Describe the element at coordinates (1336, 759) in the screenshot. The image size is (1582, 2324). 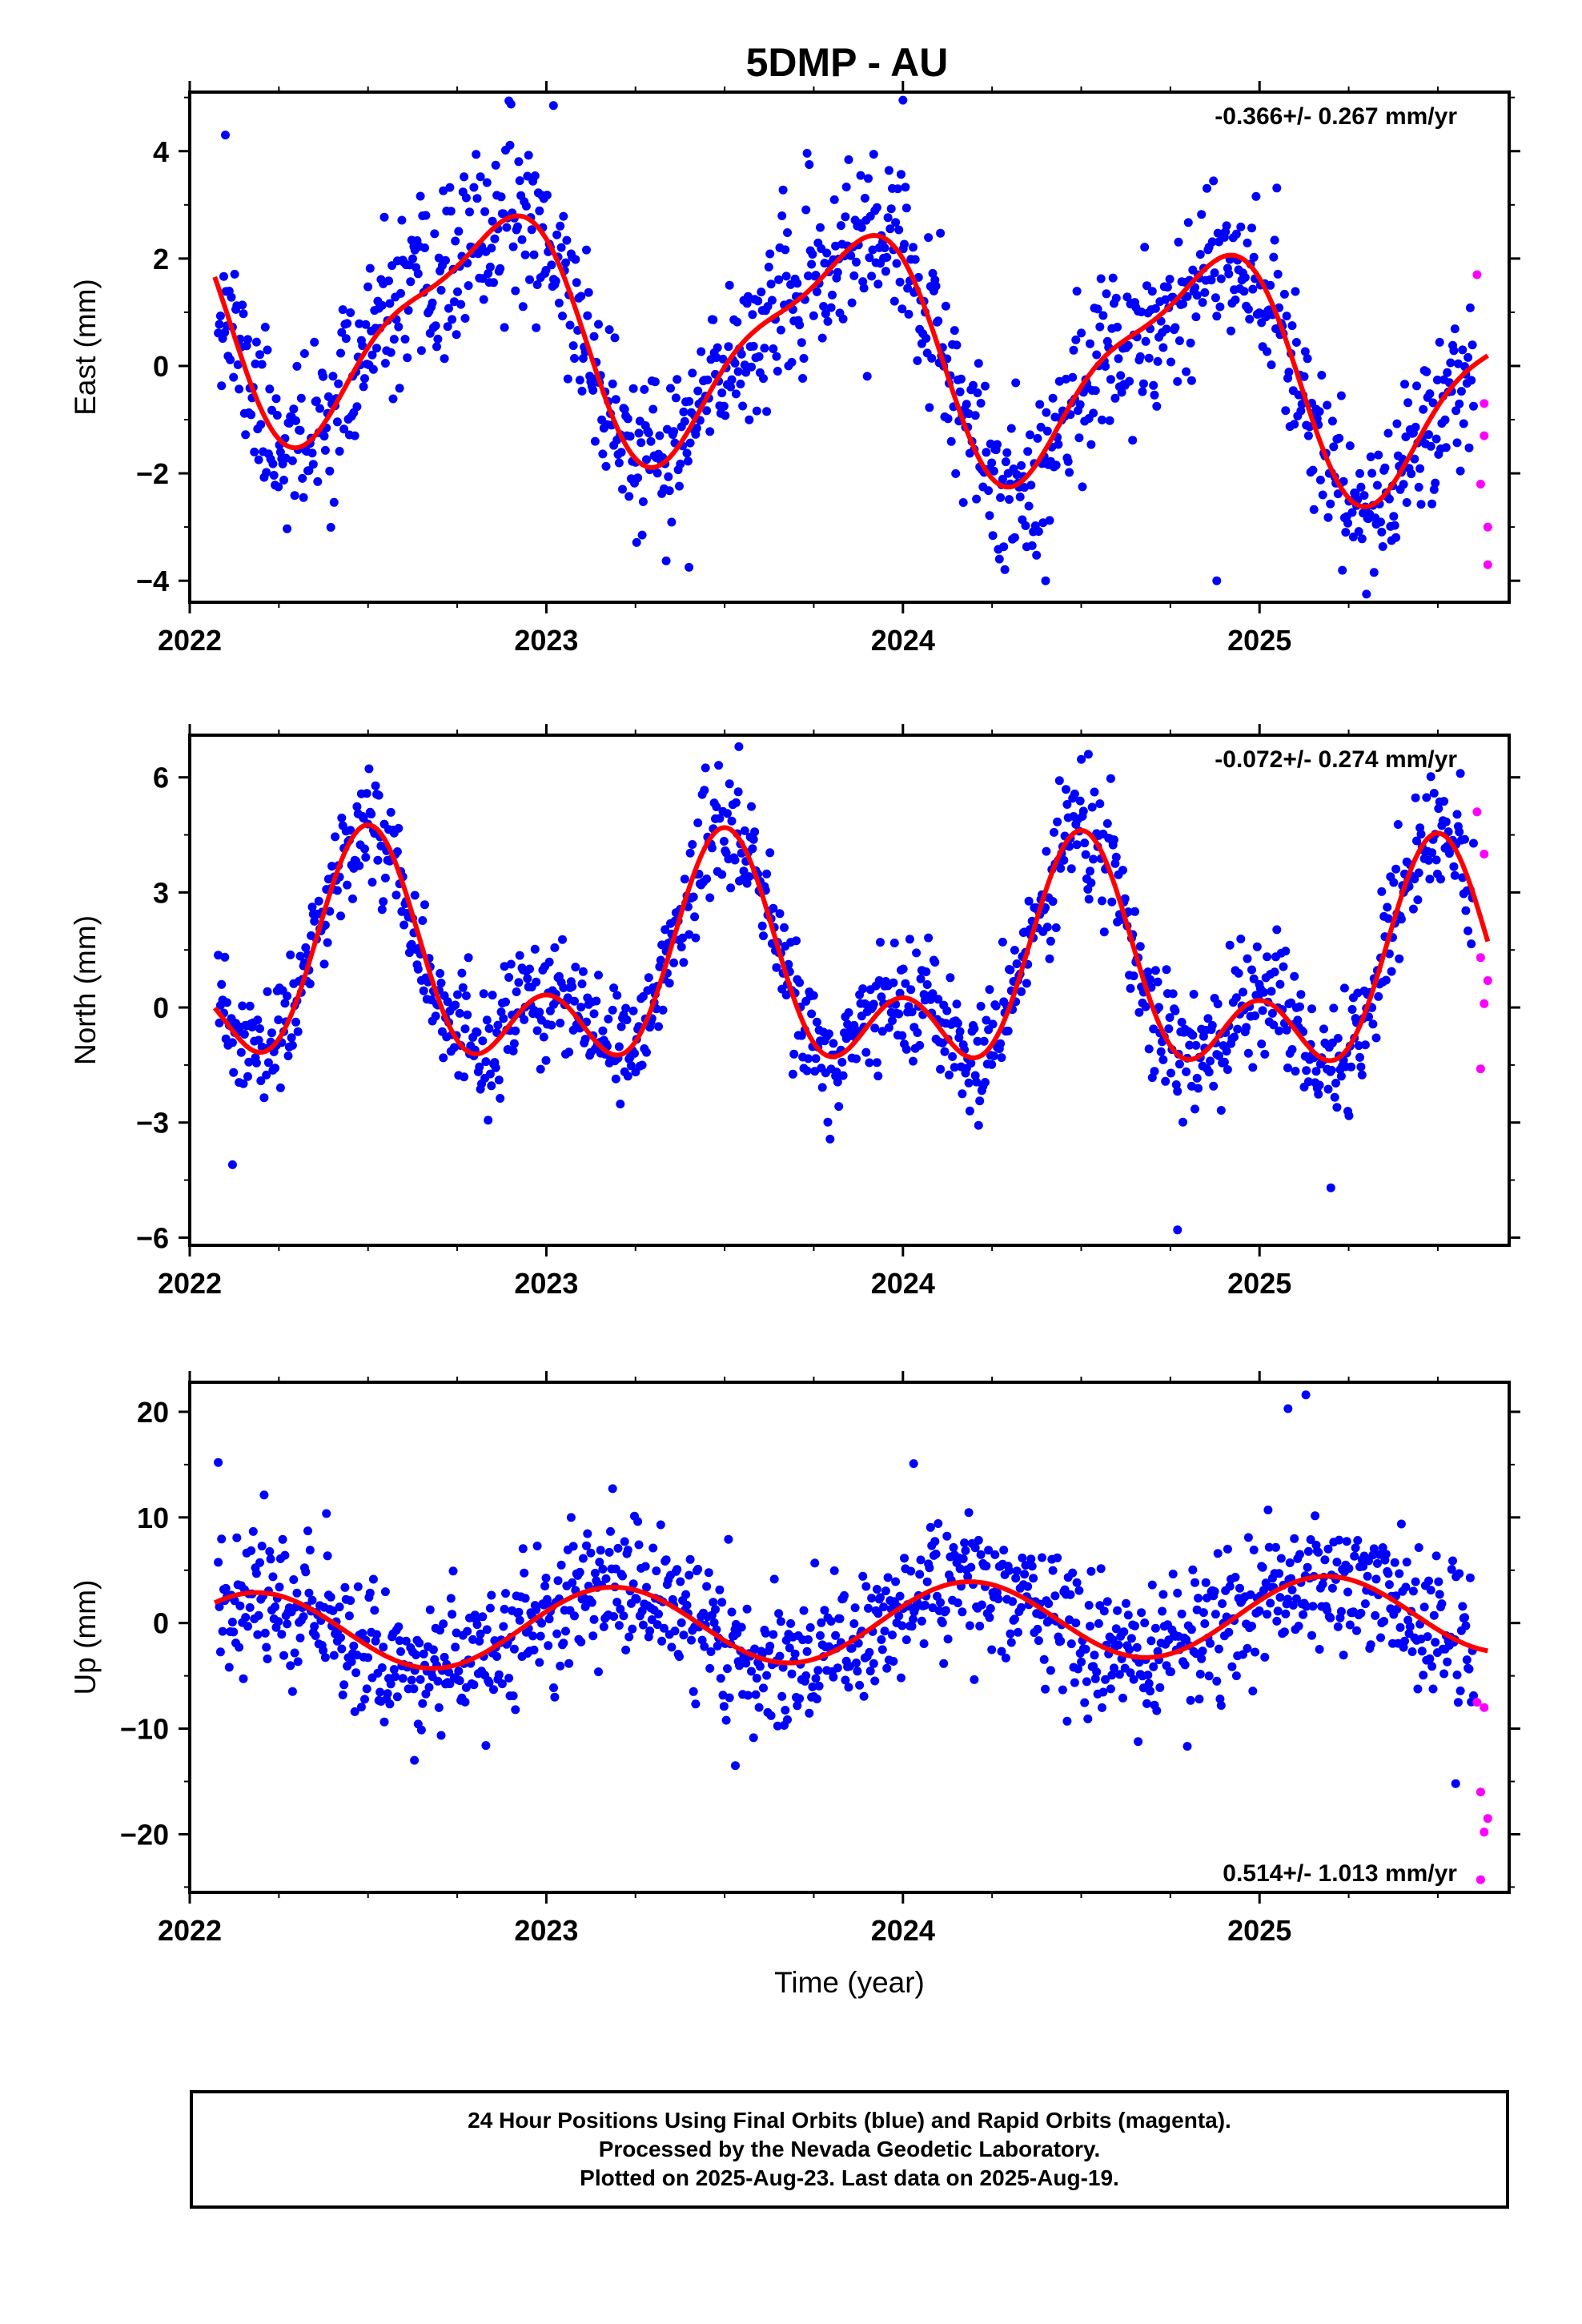
I see `rate-label: -0.072+/- 0.274 mm/yr` at that location.